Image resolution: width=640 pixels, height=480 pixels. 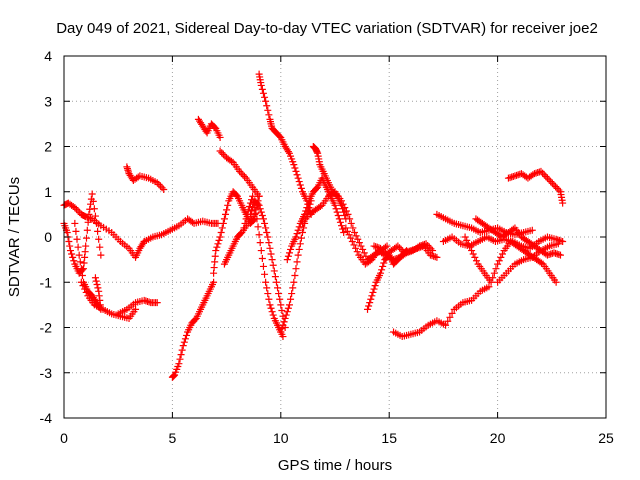 I want to click on y-tick-label: 1, so click(x=48, y=192).